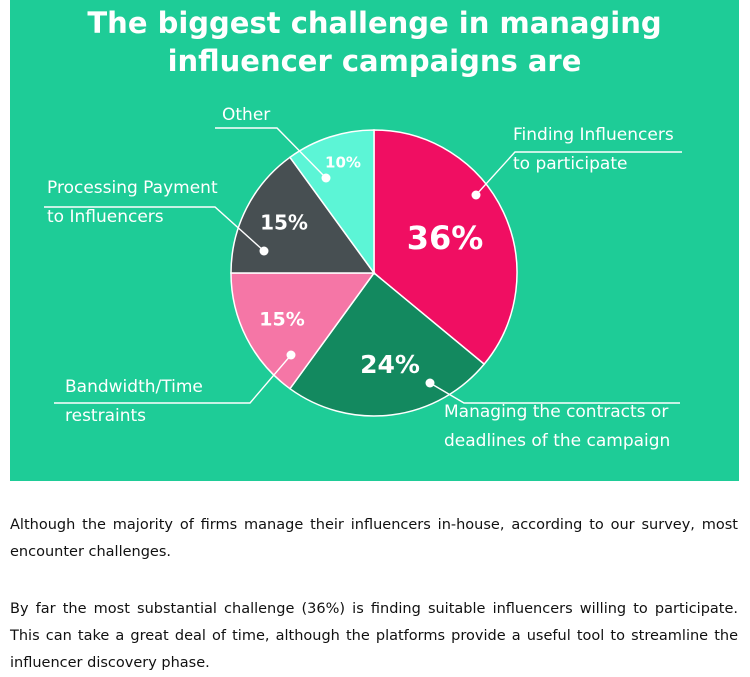 The width and height of the screenshot is (750, 677). Describe the element at coordinates (374, 23) in the screenshot. I see `chart-title-line-1: The biggest challenge in managing` at that location.